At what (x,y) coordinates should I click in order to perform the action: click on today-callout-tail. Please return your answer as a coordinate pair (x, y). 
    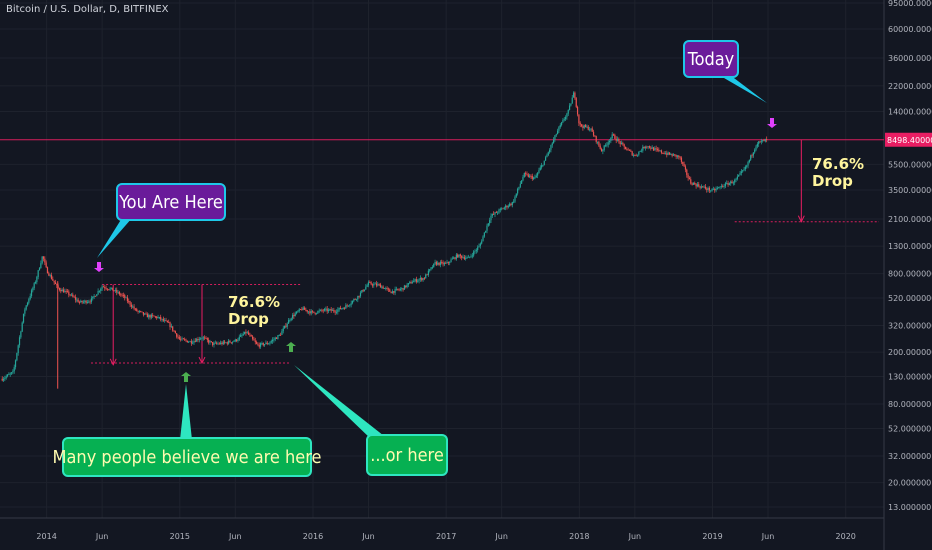
    Looking at the image, I should click on (745, 89).